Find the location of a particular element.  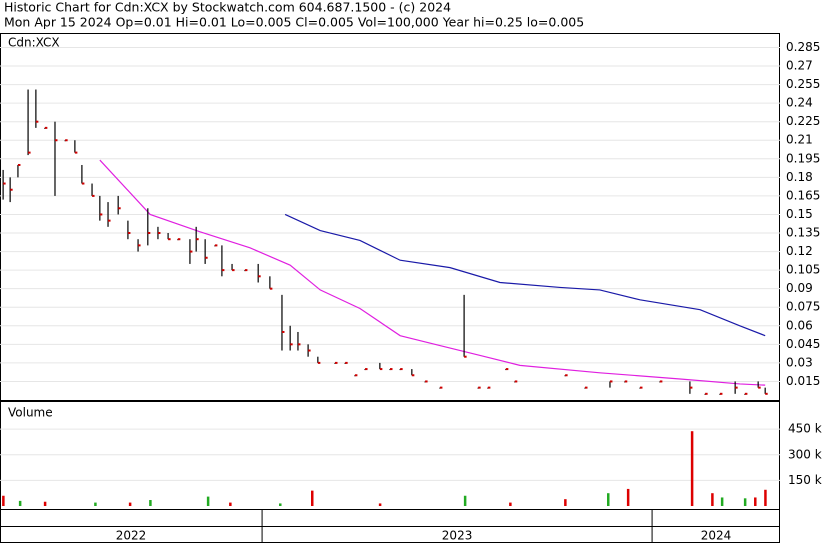

y-tick-label: 150 k is located at coordinates (805, 480).